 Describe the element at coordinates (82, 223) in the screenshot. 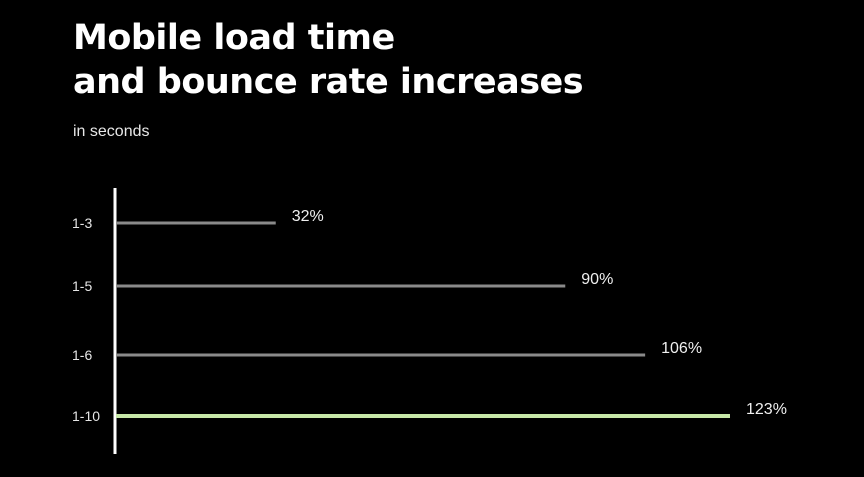

I see `y-tick-label: 1-3` at that location.